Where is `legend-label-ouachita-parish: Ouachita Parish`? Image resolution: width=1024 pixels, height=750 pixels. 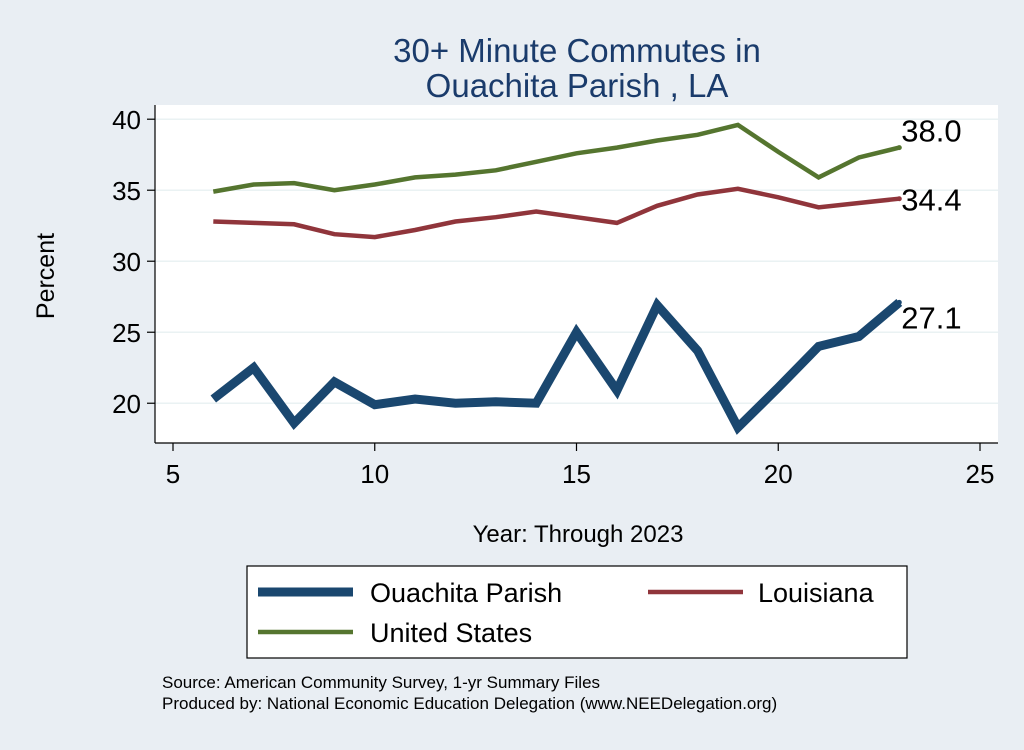
legend-label-ouachita-parish: Ouachita Parish is located at coordinates (466, 593).